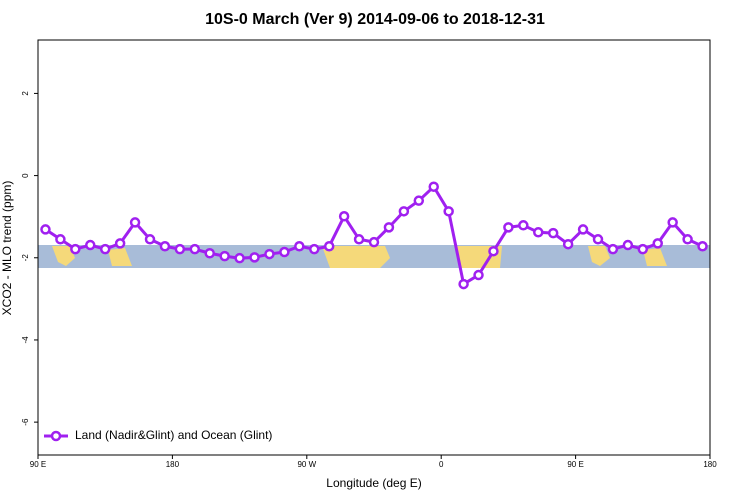 This screenshot has width=750, height=500. I want to click on x-axis-label: Longitude (deg E), so click(373, 483).